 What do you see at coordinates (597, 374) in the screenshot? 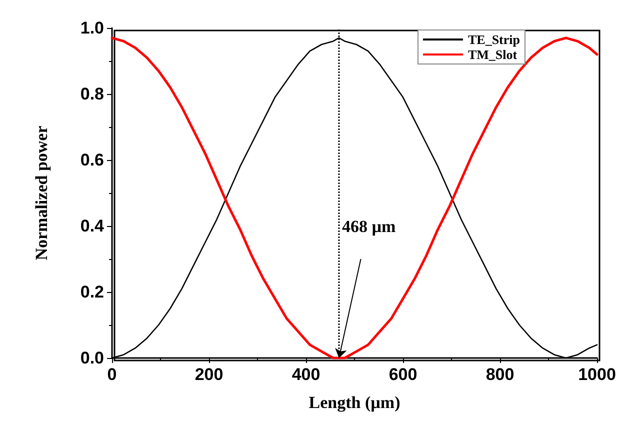
I see `x-tick-label: 1000` at bounding box center [597, 374].